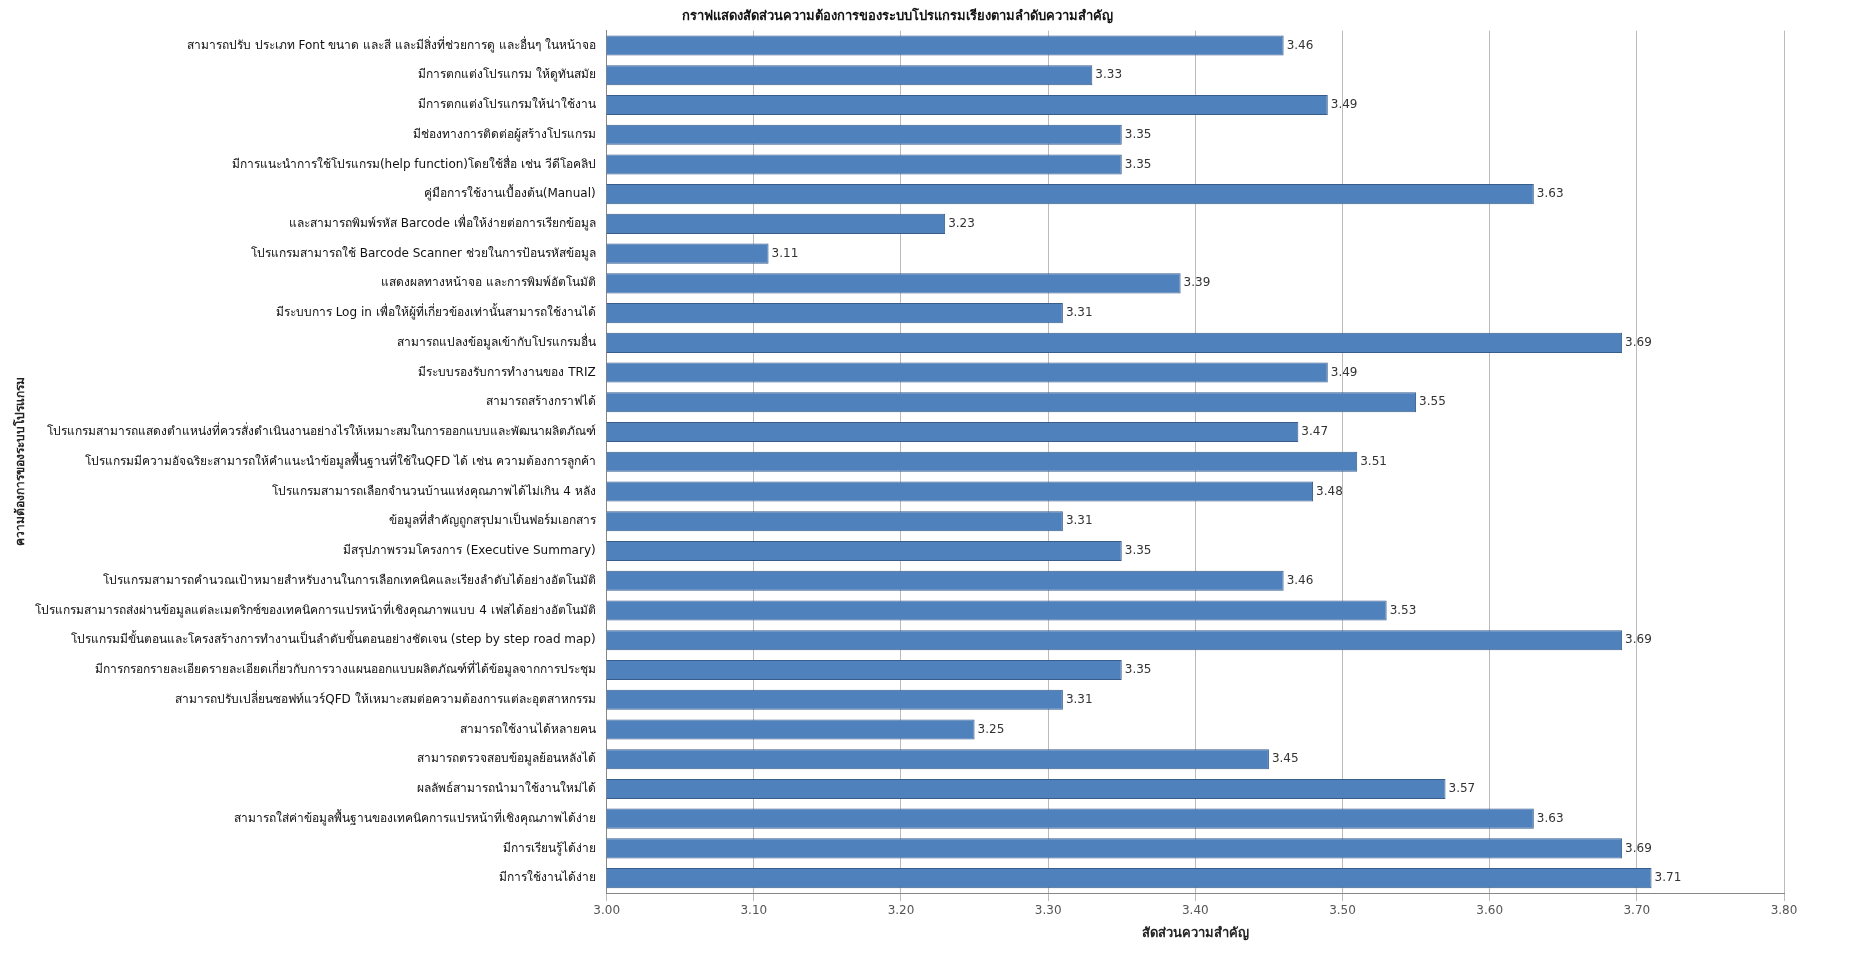 The width and height of the screenshot is (1854, 958). I want to click on x-tick-label: 3.80, so click(1784, 910).